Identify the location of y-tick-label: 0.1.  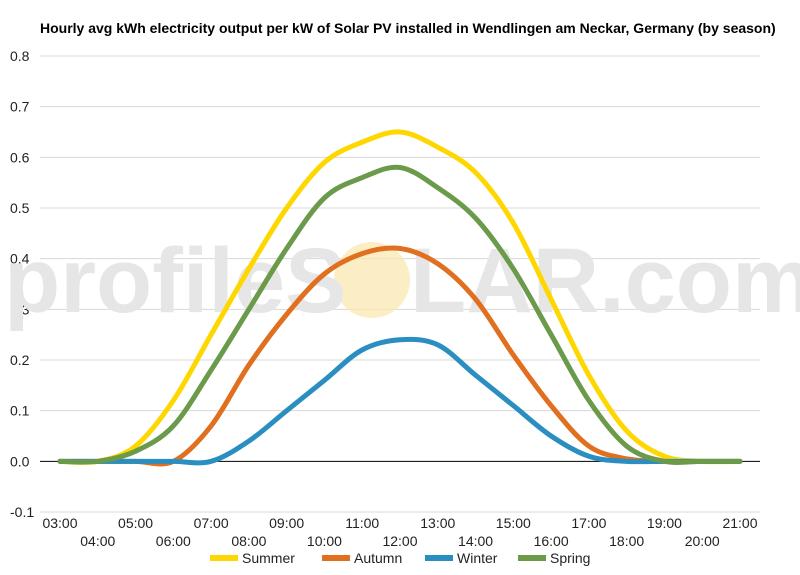
(20, 411).